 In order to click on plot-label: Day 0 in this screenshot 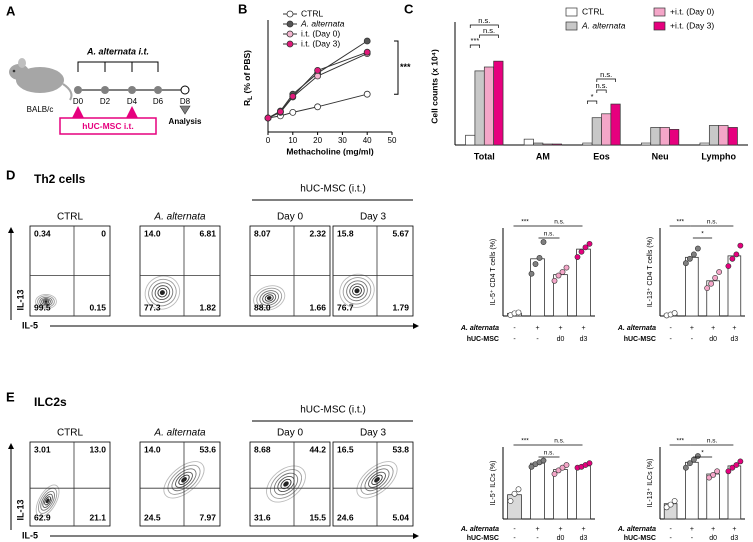, I will do `click(290, 217)`.